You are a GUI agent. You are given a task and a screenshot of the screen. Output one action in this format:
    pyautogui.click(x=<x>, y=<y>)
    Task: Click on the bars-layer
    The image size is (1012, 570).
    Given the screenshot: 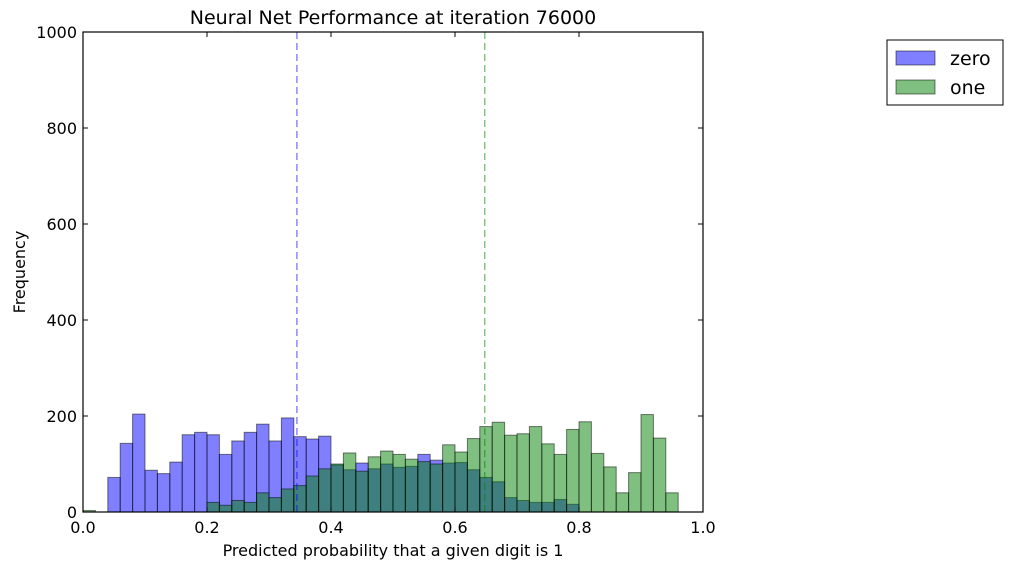 What is the action you would take?
    pyautogui.click(x=380, y=463)
    